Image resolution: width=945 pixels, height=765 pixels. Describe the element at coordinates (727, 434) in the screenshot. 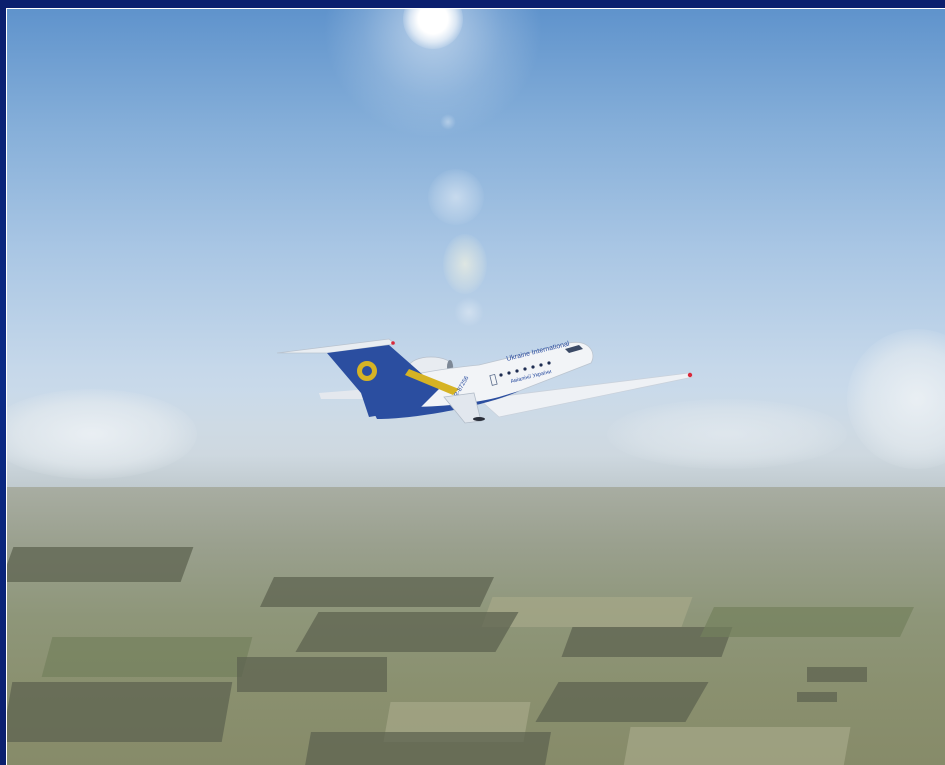

I see `cloud-mid` at that location.